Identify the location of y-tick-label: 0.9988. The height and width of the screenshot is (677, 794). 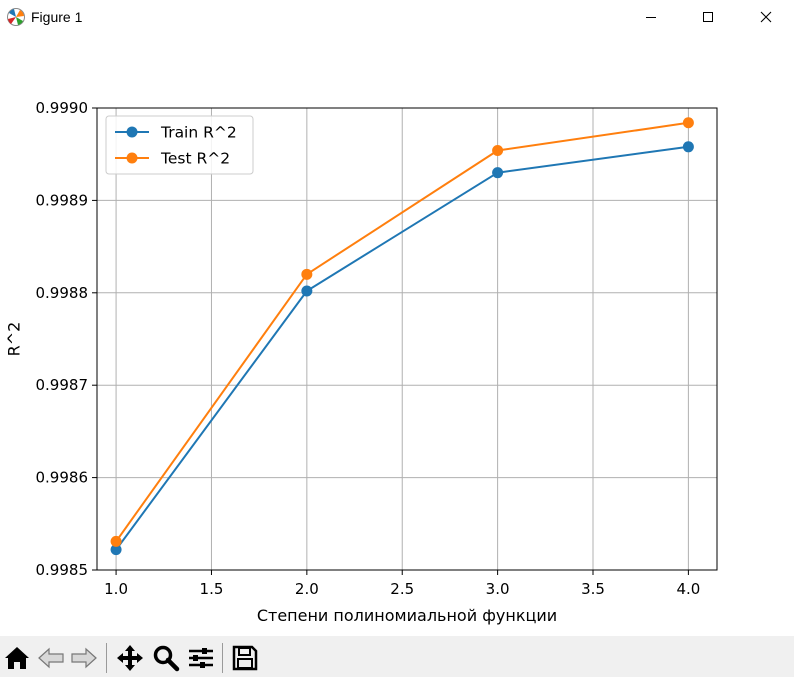
(62, 293).